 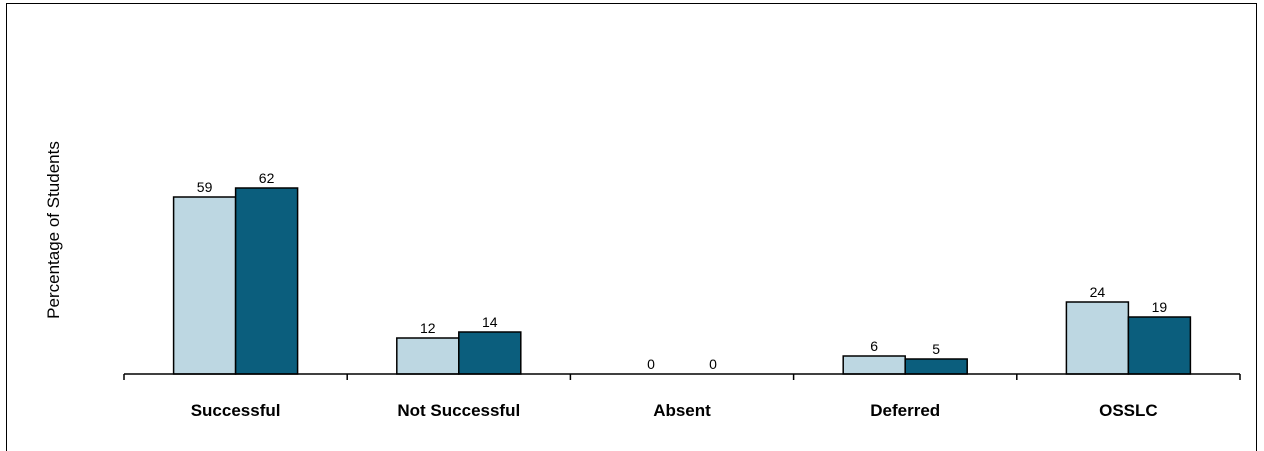 What do you see at coordinates (905, 410) in the screenshot?
I see `x-tick-label-deferred: Deferred` at bounding box center [905, 410].